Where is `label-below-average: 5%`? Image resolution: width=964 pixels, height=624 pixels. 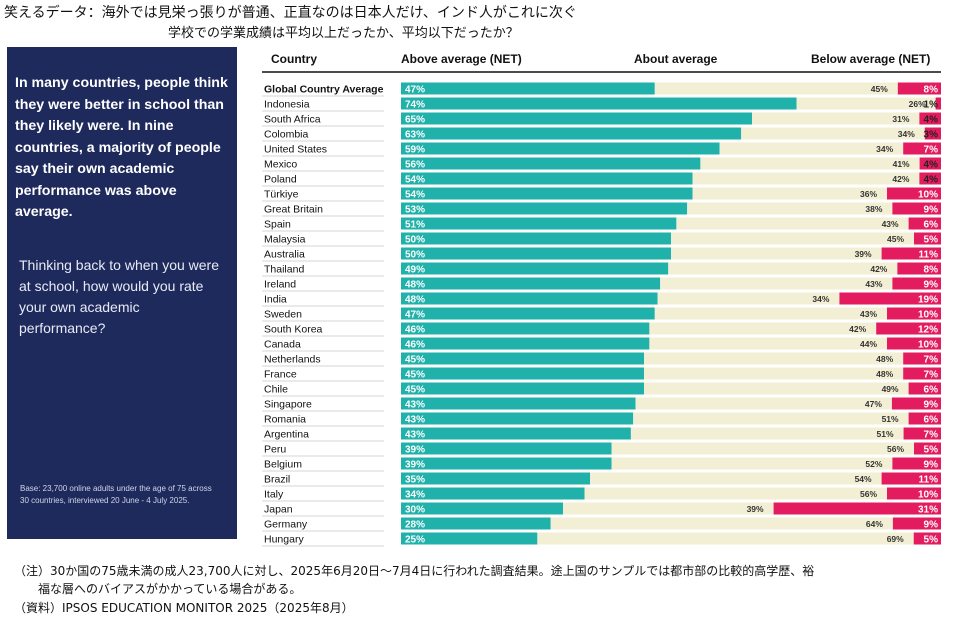
label-below-average: 5% is located at coordinates (931, 450).